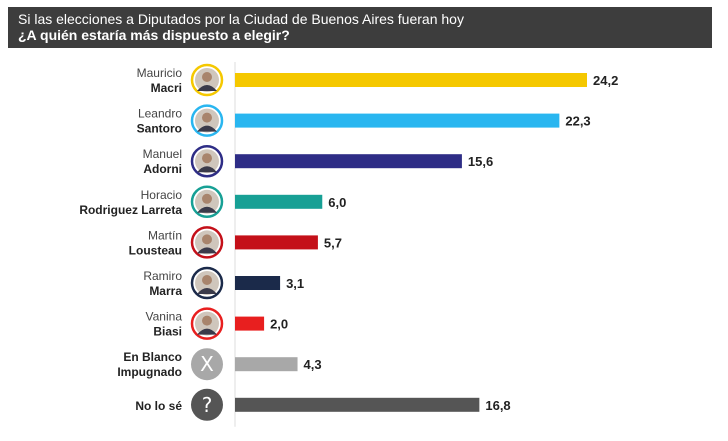  Describe the element at coordinates (207, 117) in the screenshot. I see `avatar-head-santoro` at that location.